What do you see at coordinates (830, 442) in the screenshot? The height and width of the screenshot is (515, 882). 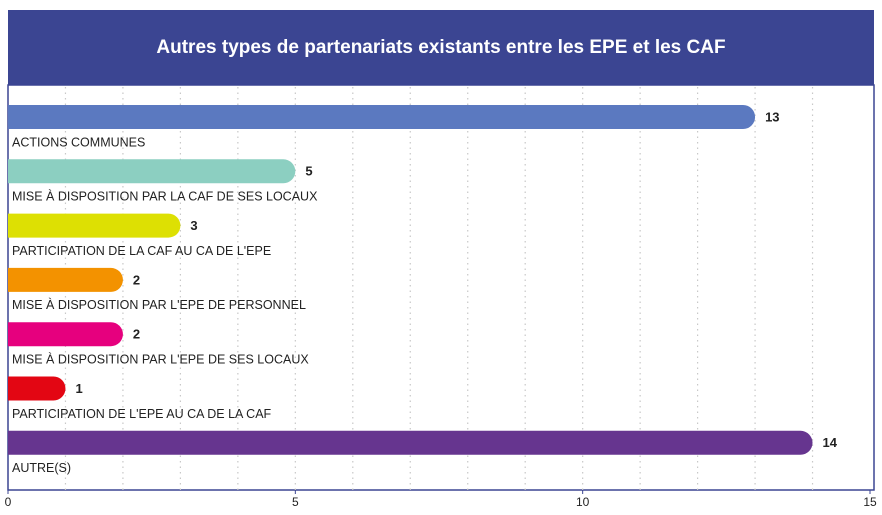 I see `data-label: 14` at bounding box center [830, 442].